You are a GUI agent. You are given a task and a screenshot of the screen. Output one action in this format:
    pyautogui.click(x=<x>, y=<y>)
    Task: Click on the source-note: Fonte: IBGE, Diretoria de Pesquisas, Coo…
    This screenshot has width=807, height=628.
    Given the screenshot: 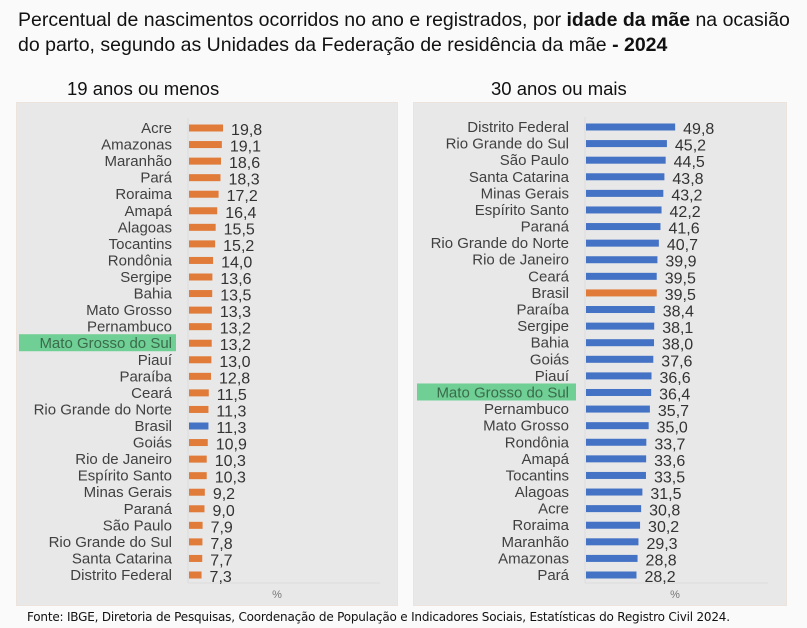 What is the action you would take?
    pyautogui.click(x=378, y=617)
    